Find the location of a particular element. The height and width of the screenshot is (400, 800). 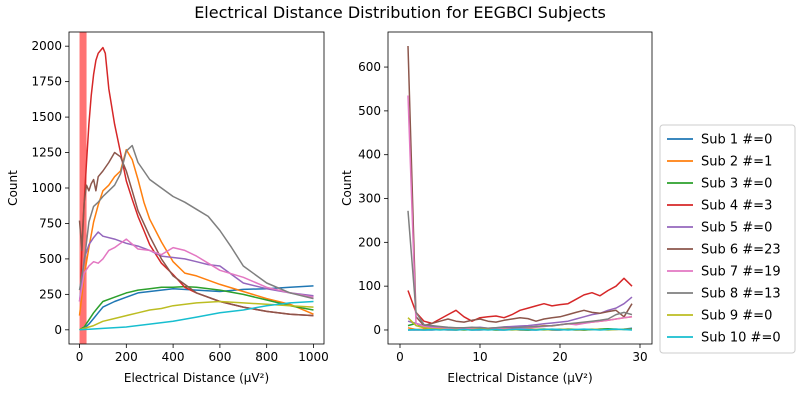

x-tick-label: 200 is located at coordinates (126, 357).